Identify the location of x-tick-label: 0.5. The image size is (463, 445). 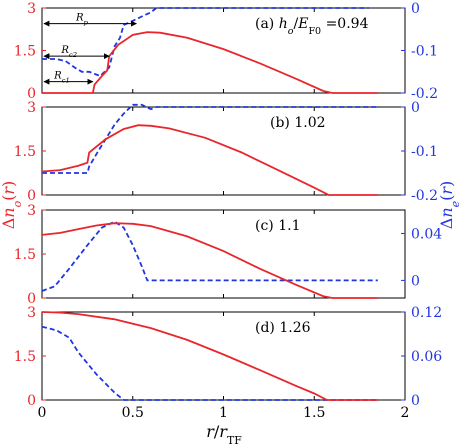
(133, 413).